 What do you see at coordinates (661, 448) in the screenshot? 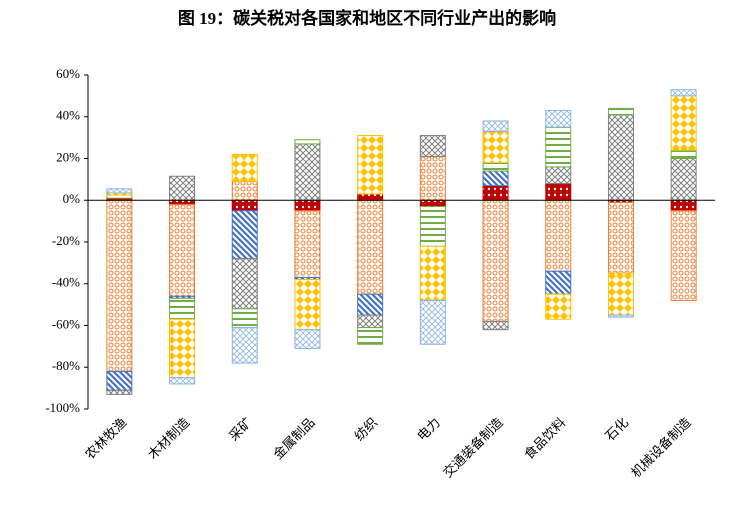
I see `x-tick-label: 机械设备制造` at bounding box center [661, 448].